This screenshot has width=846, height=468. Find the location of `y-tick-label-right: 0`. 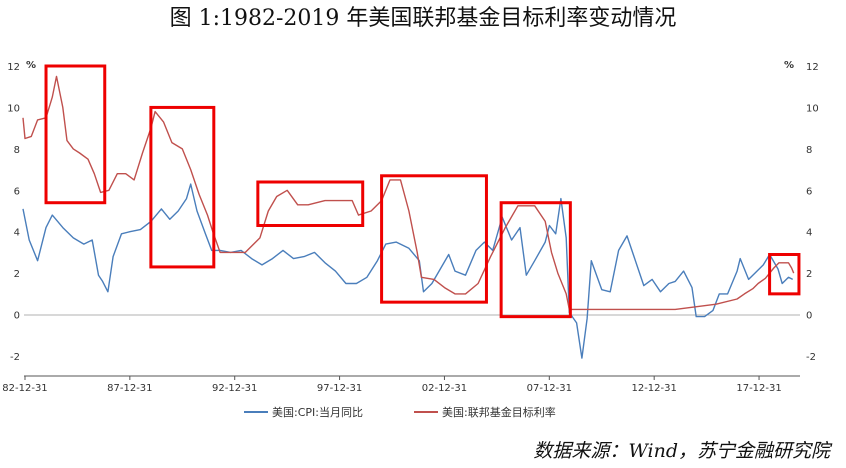

y-tick-label-right: 0 is located at coordinates (809, 316).